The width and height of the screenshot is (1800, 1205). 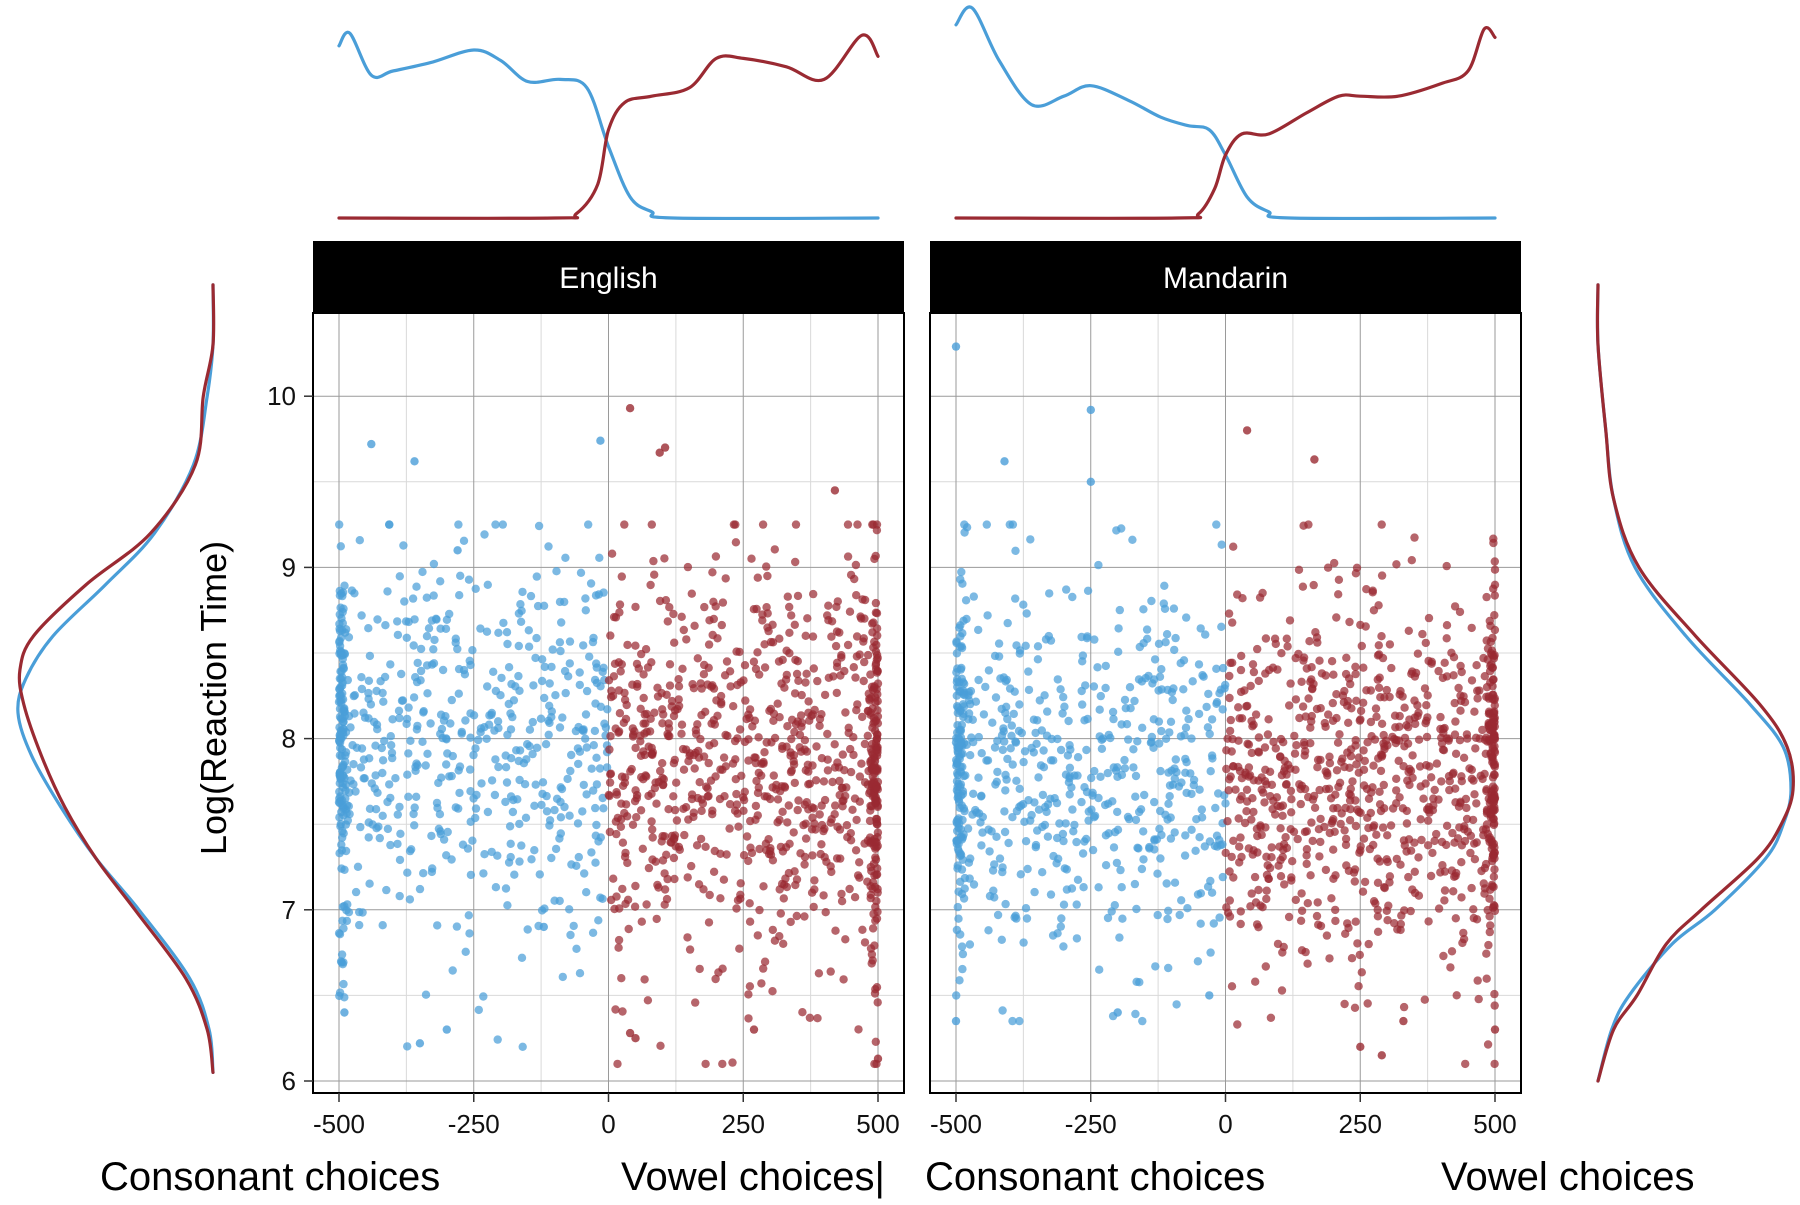 What do you see at coordinates (1091, 1124) in the screenshot?
I see `x-tick-label-mandarin: -250` at bounding box center [1091, 1124].